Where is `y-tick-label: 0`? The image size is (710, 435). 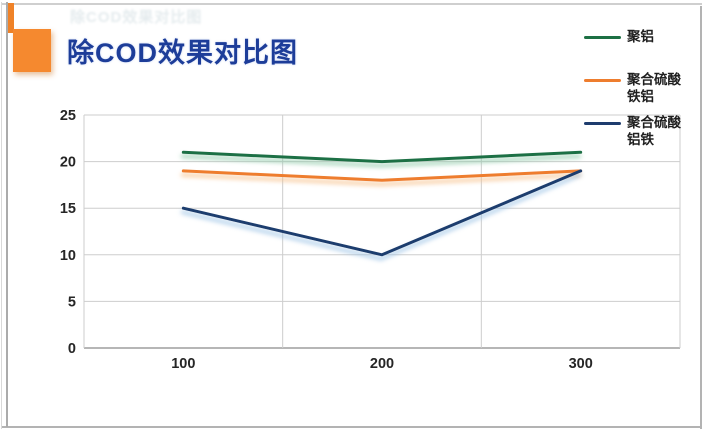
y-tick-label: 0 is located at coordinates (72, 349).